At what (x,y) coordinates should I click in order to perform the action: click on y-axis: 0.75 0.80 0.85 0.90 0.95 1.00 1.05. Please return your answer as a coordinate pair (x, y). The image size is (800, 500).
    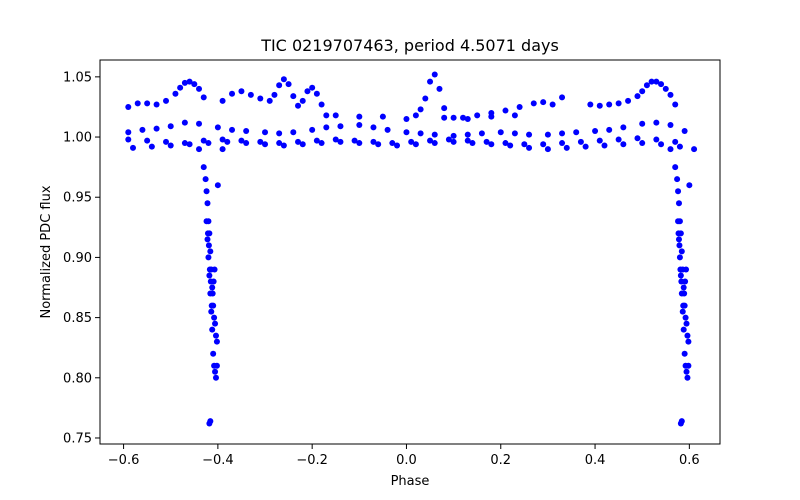
    Looking at the image, I should click on (81, 258).